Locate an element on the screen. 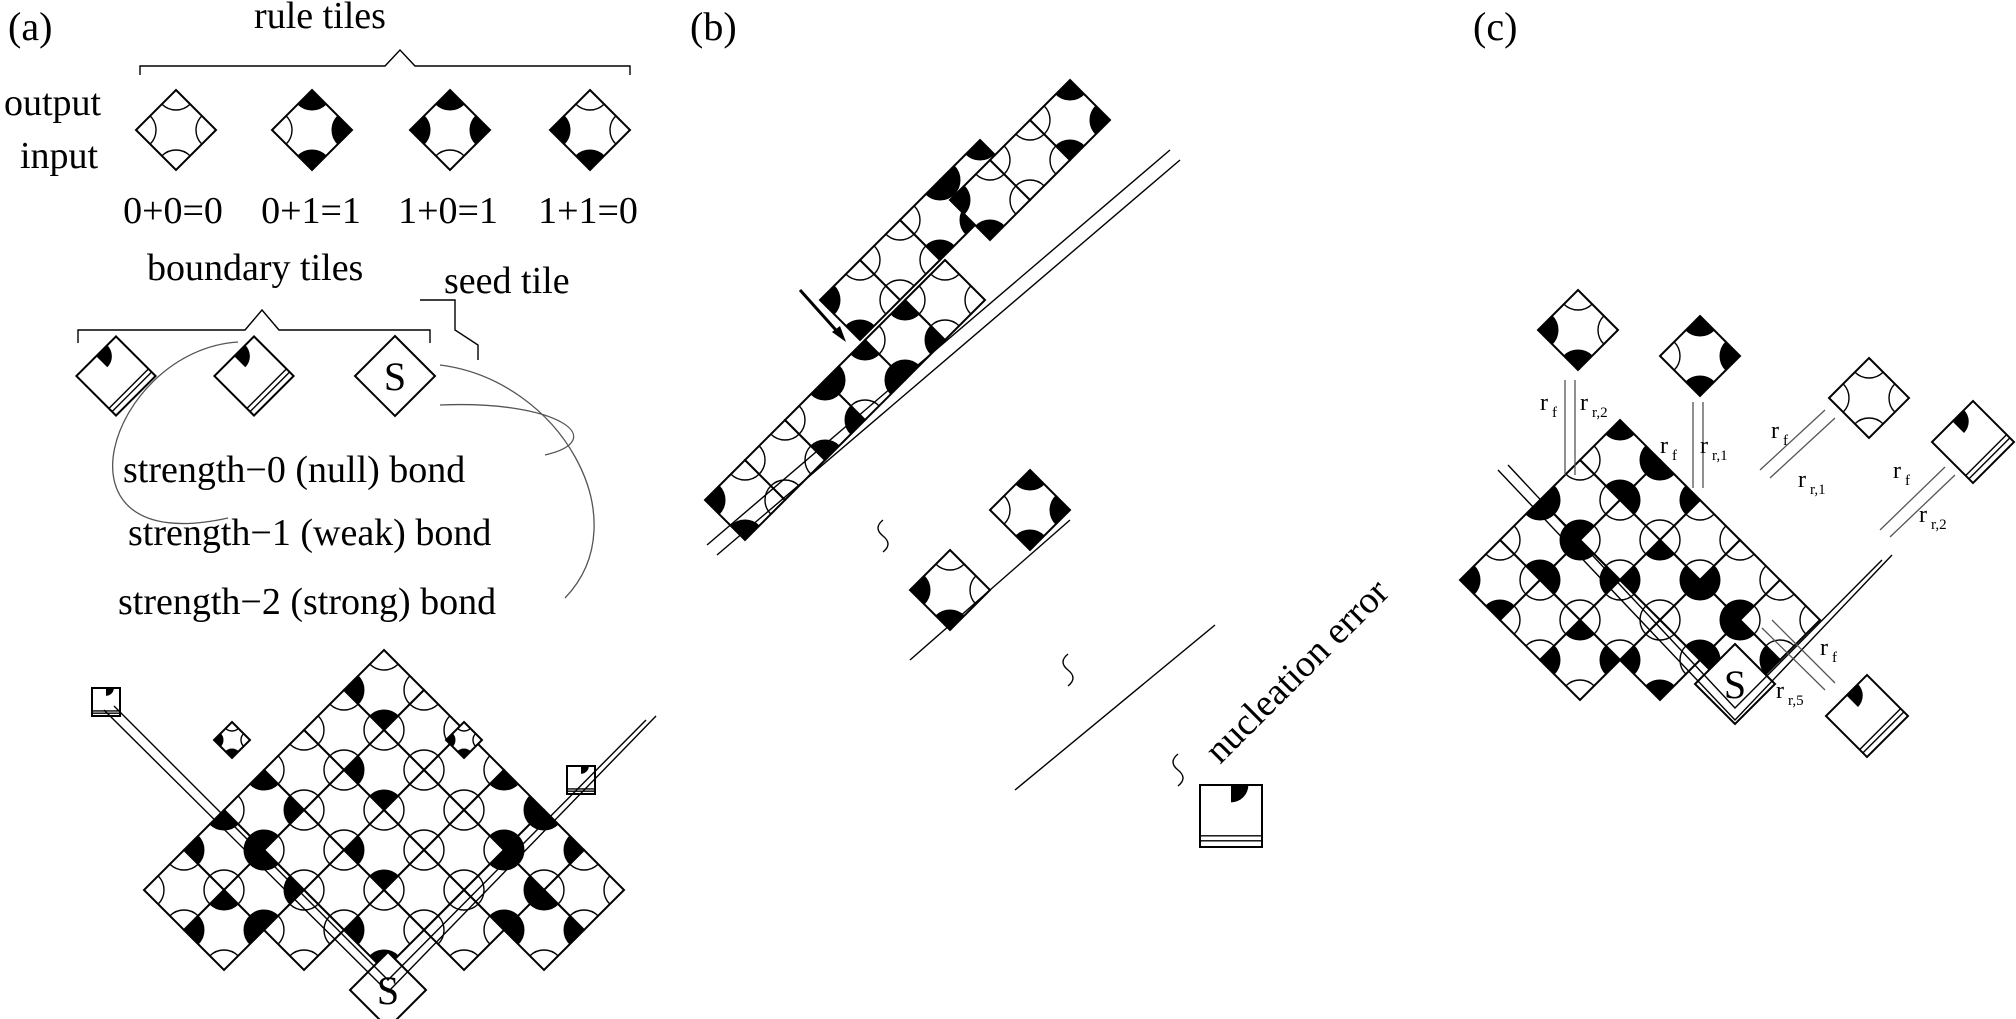 Image resolution: width=2016 pixels, height=1019 pixels. rate-label-1r: r r,2 is located at coordinates (1594, 405).